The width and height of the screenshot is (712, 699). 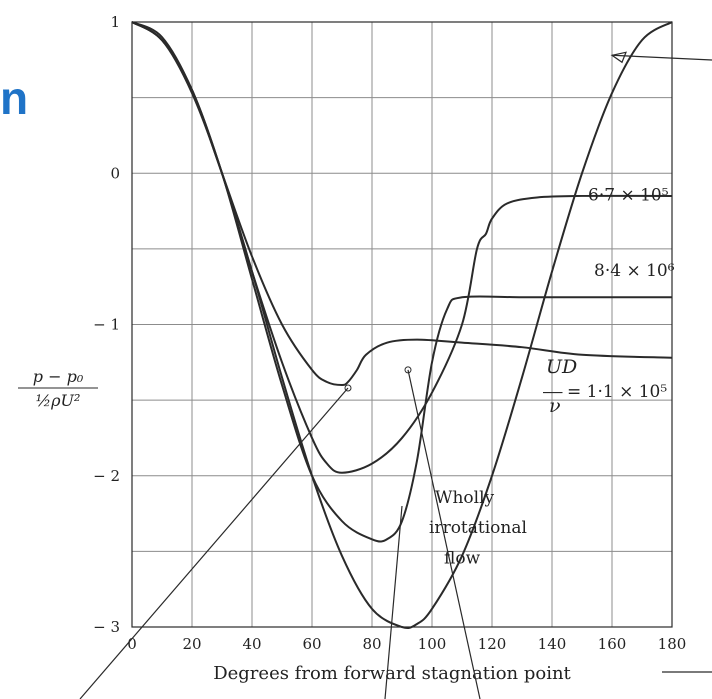 I want to click on x-tick-label: 40, so click(x=251, y=644).